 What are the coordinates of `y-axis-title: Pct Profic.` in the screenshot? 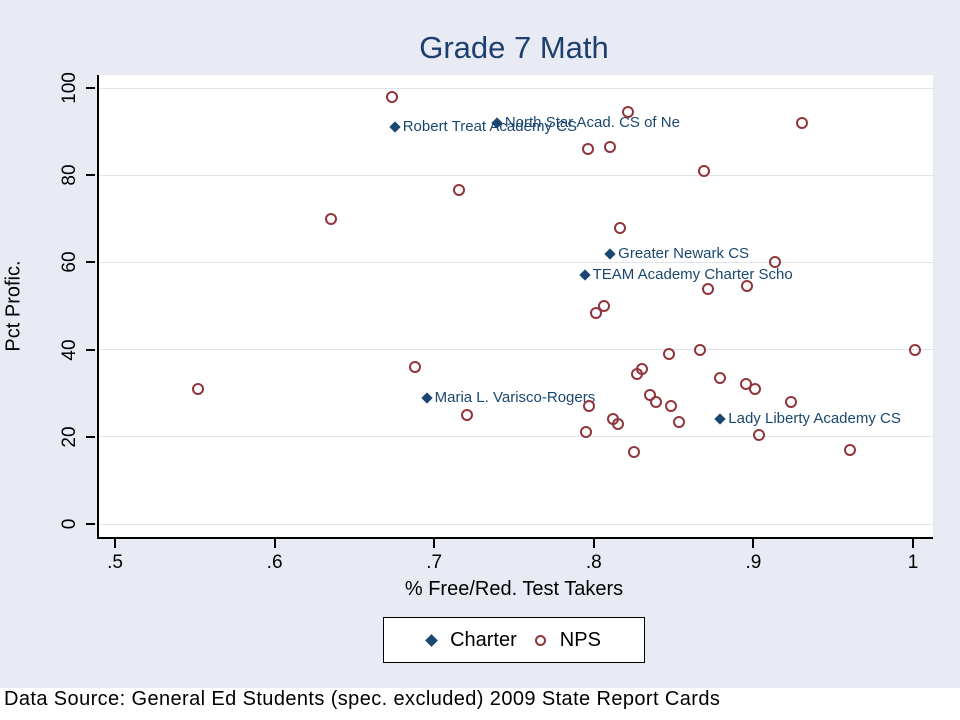 It's located at (13, 306).